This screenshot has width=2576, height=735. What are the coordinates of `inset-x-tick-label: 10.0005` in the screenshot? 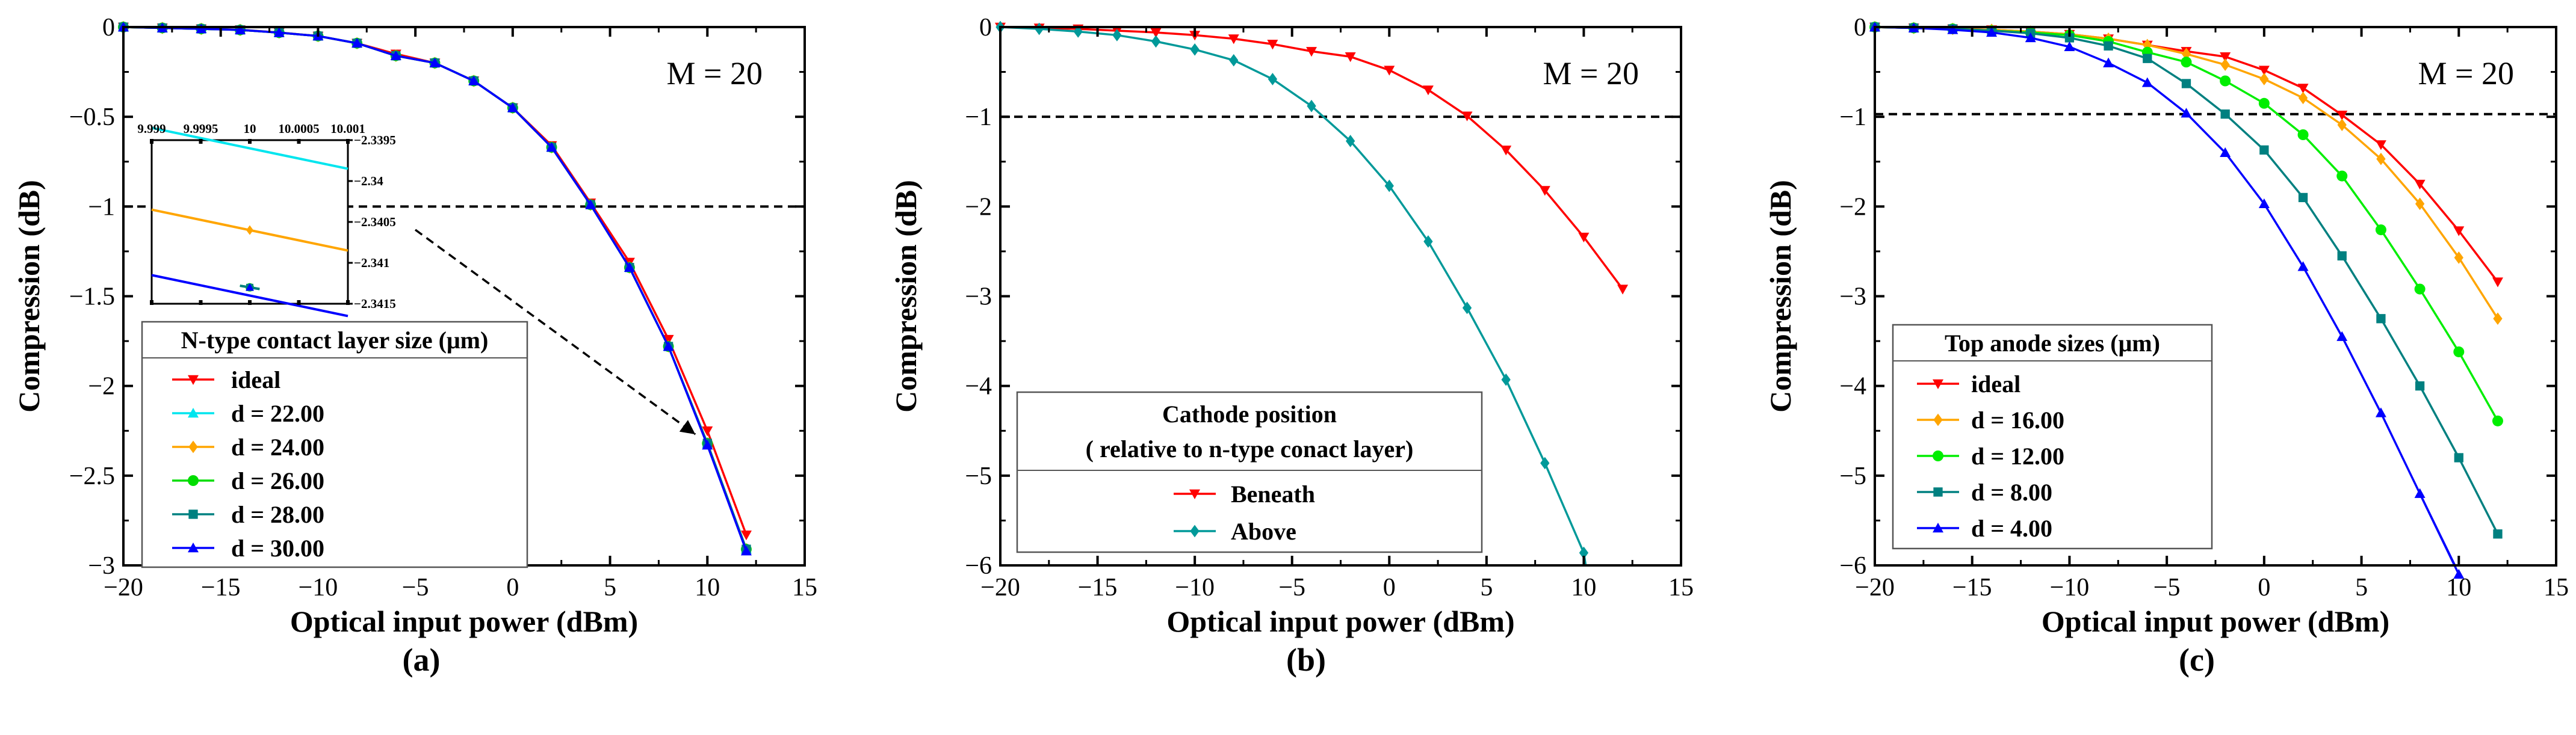 It's located at (298, 128).